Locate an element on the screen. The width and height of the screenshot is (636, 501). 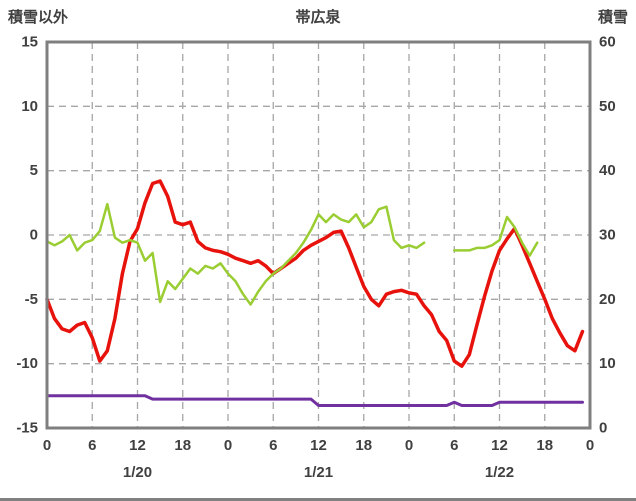
right-axis-title: 積雪 is located at coordinates (612, 17).